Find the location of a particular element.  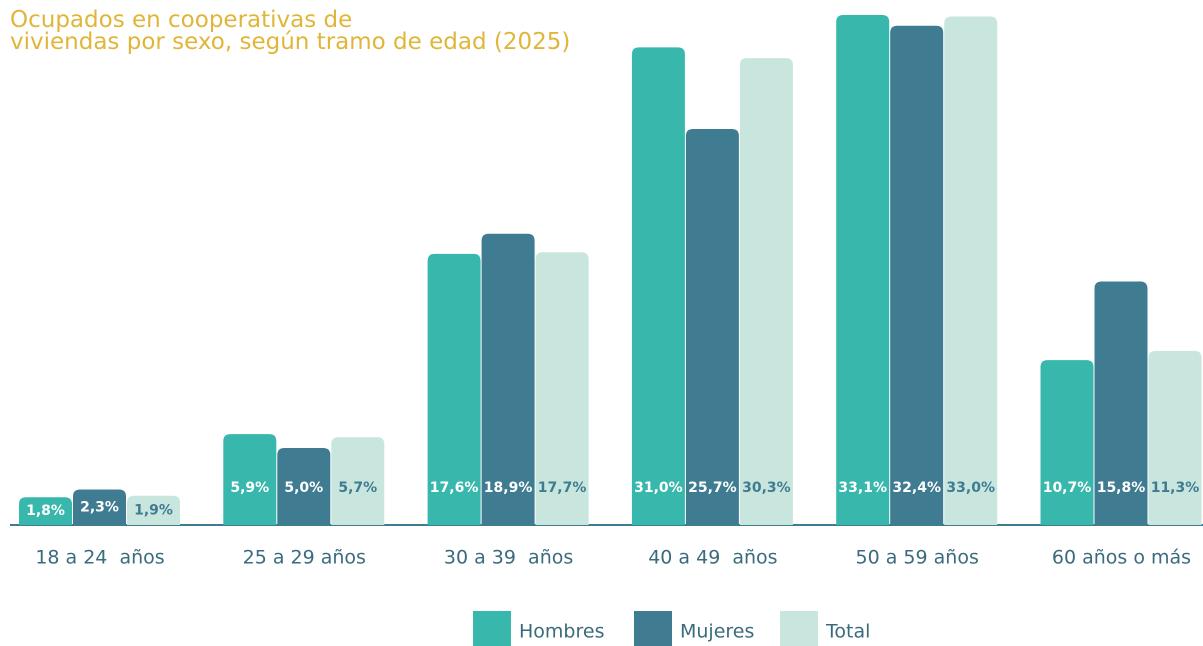

legend-label: Mujeres is located at coordinates (717, 632).